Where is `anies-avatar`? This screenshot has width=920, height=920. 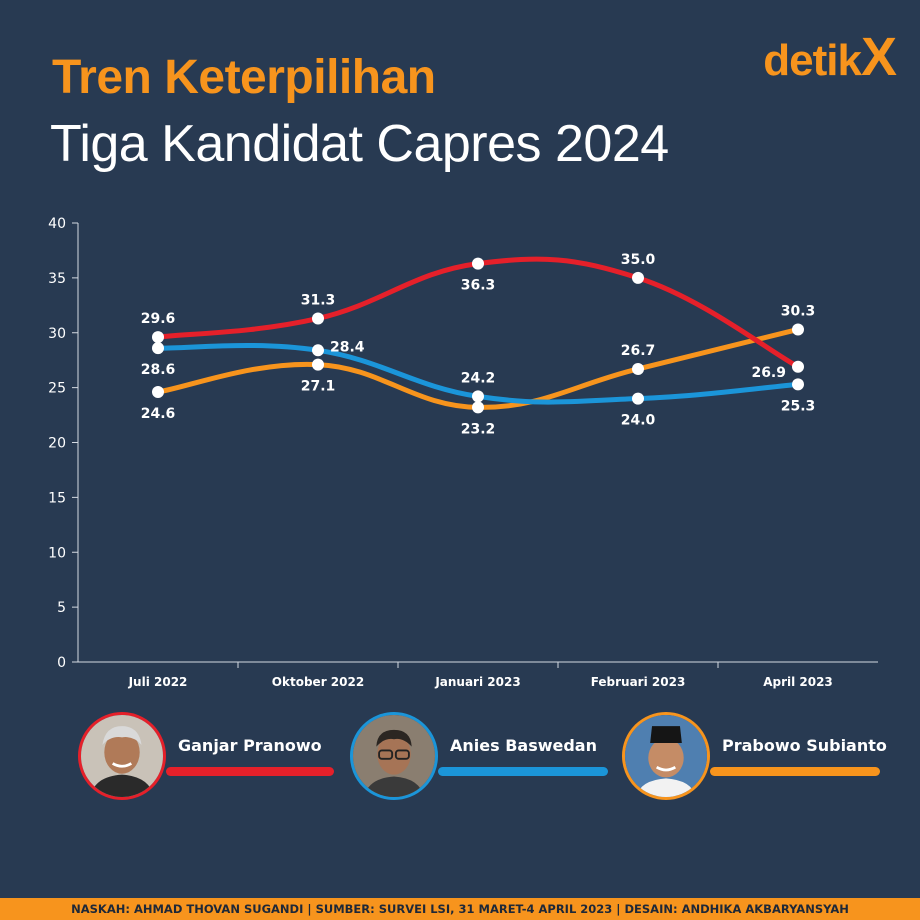
anies-avatar is located at coordinates (394, 756).